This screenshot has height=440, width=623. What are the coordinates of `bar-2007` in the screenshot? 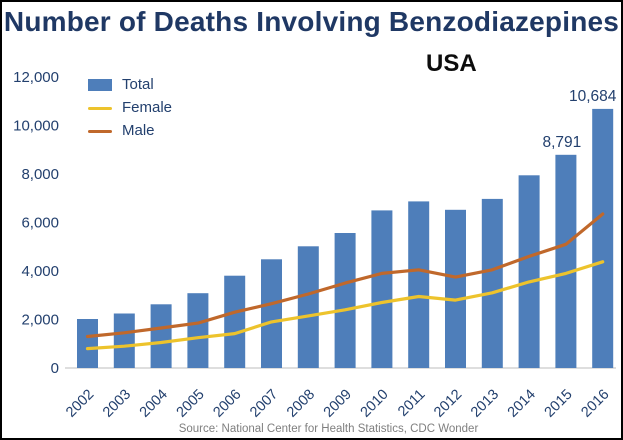 It's located at (271, 313).